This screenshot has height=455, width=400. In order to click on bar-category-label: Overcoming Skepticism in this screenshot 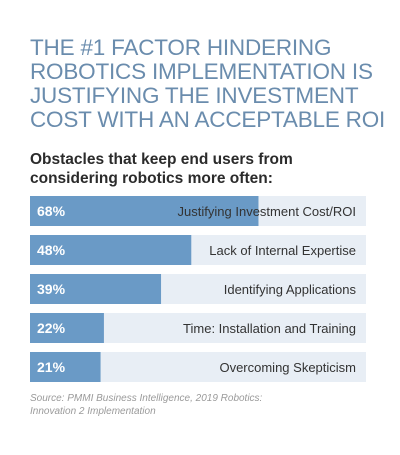, I will do `click(287, 367)`.